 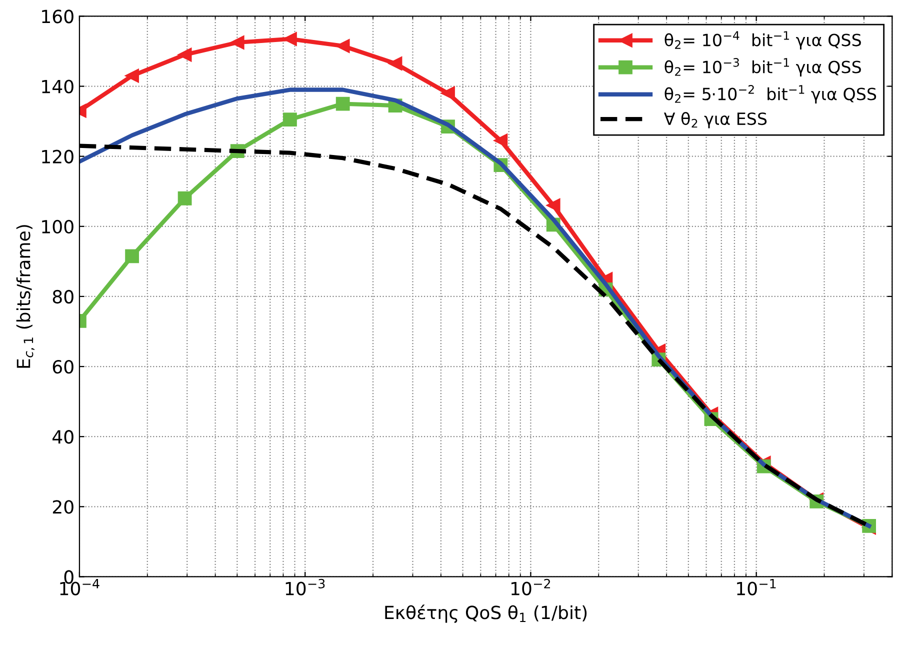 What do you see at coordinates (305, 587) in the screenshot?
I see `x-tick-label: 10$^{−3}$` at bounding box center [305, 587].